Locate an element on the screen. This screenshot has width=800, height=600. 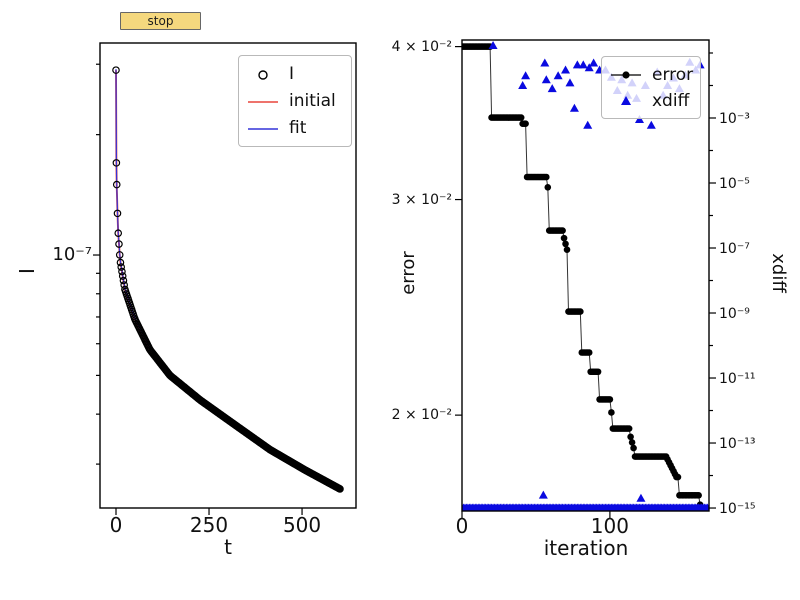
legend-label: initial is located at coordinates (312, 101).